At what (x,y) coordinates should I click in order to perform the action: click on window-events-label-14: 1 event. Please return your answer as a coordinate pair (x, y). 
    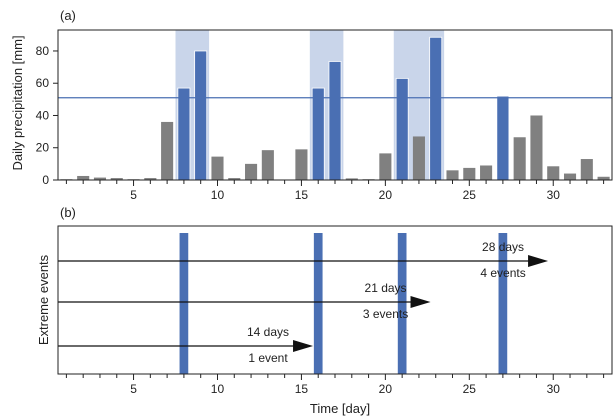
    Looking at the image, I should click on (268, 358).